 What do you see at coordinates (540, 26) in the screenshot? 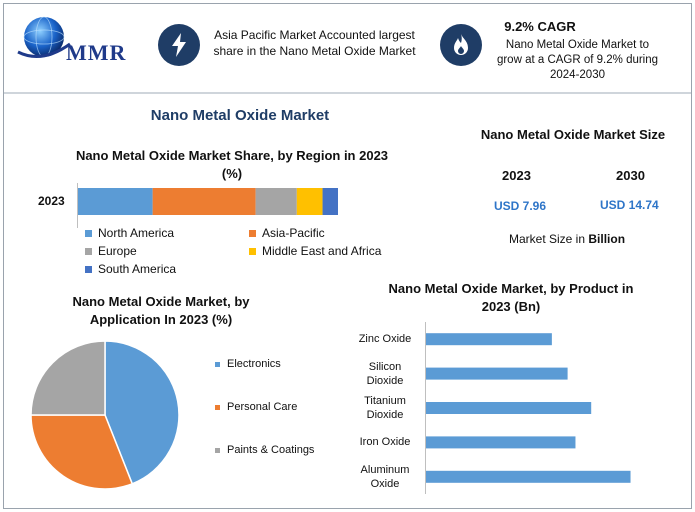
I see `cagr-title: 9.2% CAGR` at bounding box center [540, 26].